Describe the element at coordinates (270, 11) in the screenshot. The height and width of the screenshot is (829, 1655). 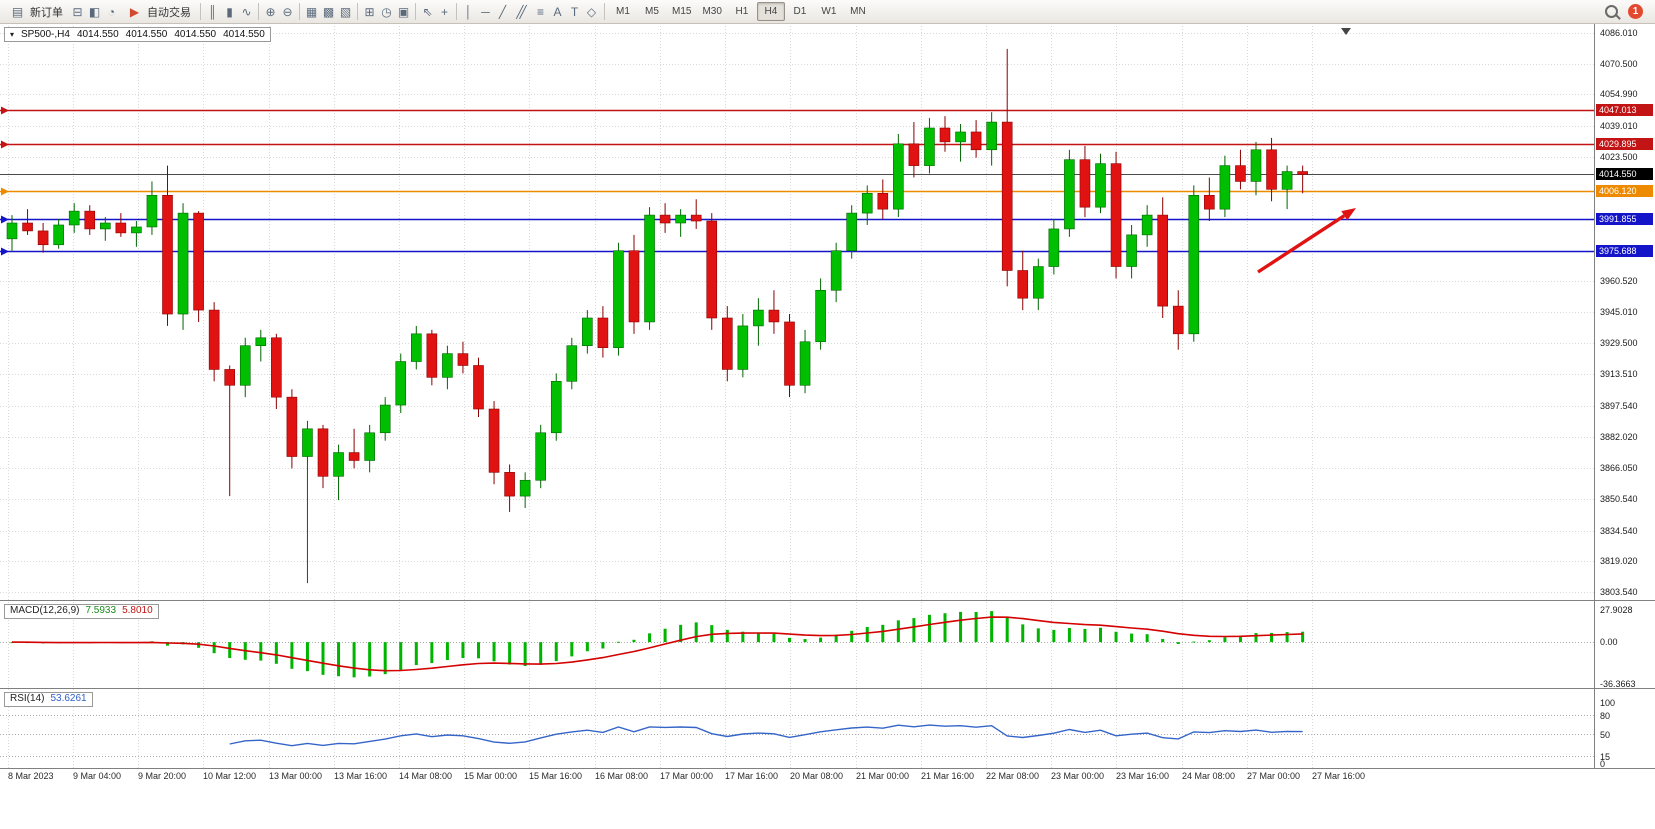
I see `zoom-in-icon: ⊕` at that location.